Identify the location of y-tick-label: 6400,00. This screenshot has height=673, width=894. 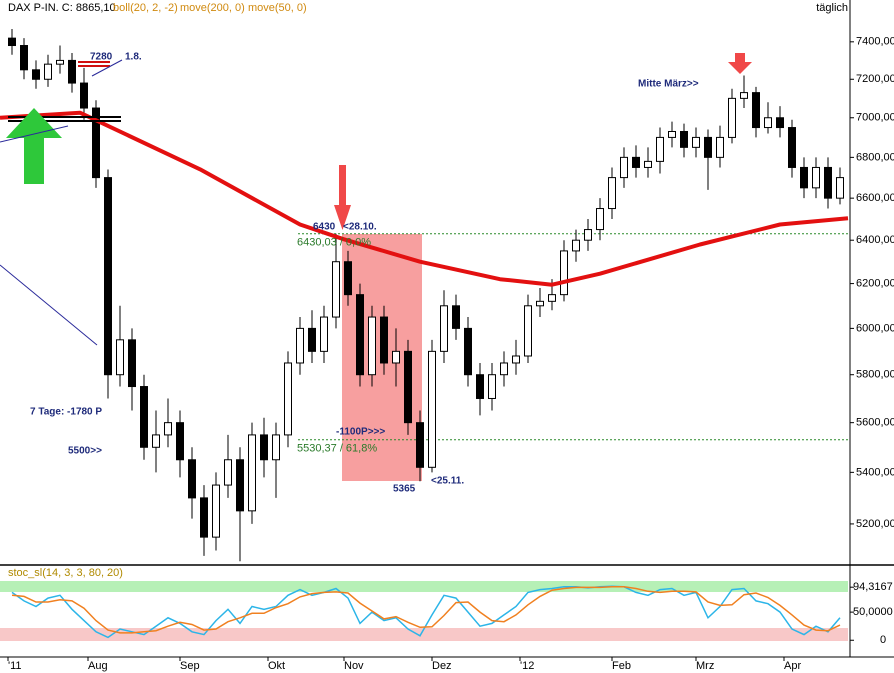
(875, 240).